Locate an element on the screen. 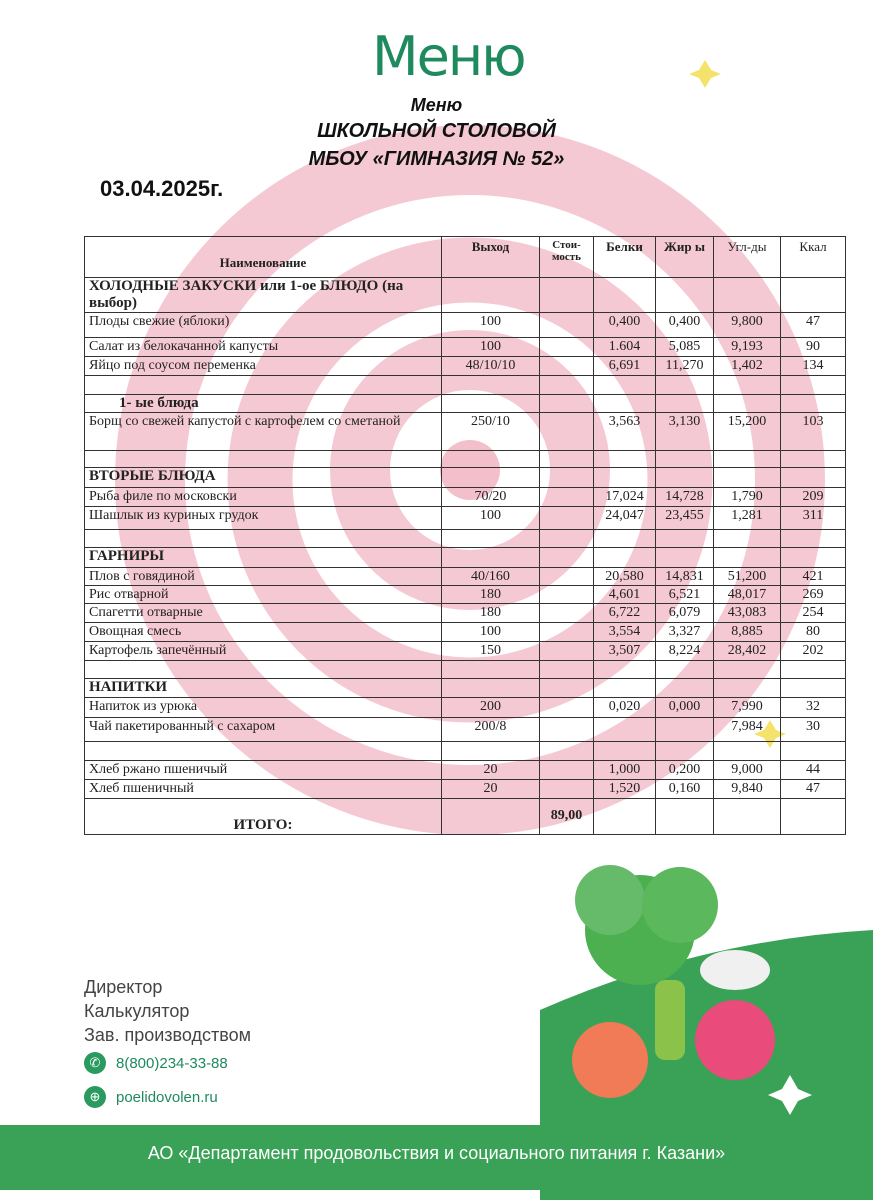  output: 70/20 is located at coordinates (490, 497).